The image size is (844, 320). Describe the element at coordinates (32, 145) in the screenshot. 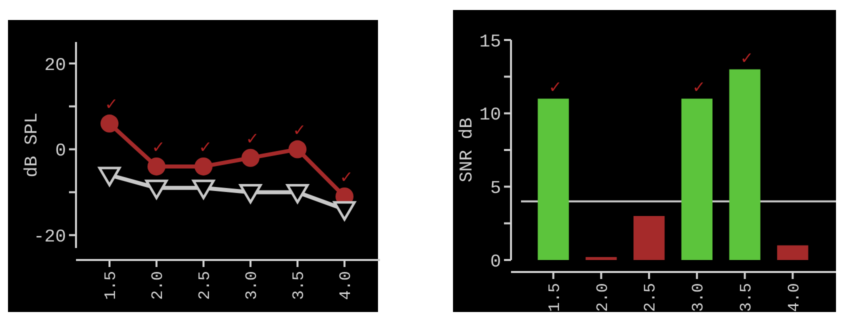

I see `y-axis-title: dB SPL` at that location.